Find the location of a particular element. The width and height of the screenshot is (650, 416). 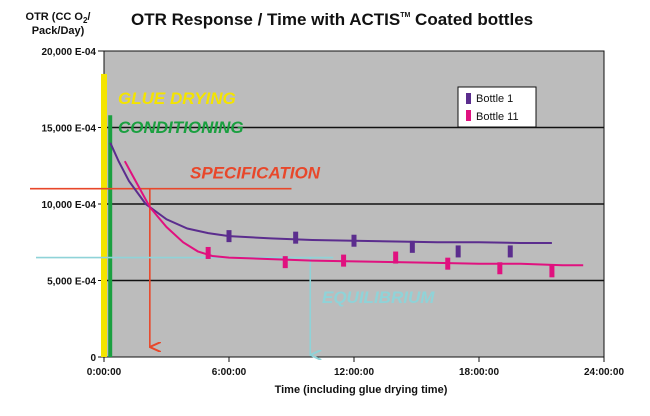

x-tick-label-4: 24:00:00 is located at coordinates (604, 372).